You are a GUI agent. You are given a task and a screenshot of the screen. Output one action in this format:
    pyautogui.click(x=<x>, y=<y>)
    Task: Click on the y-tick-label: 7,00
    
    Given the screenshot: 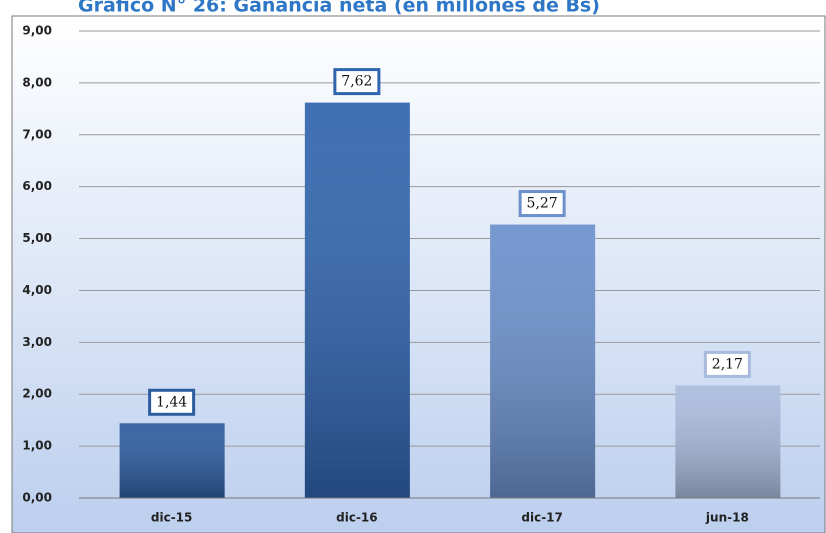 What is the action you would take?
    pyautogui.click(x=37, y=134)
    